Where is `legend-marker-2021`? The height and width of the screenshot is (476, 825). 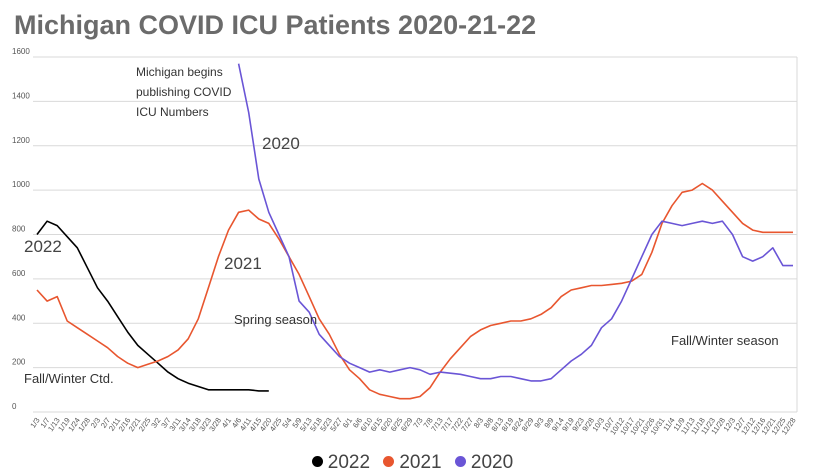 legend-marker-2021 is located at coordinates (389, 461).